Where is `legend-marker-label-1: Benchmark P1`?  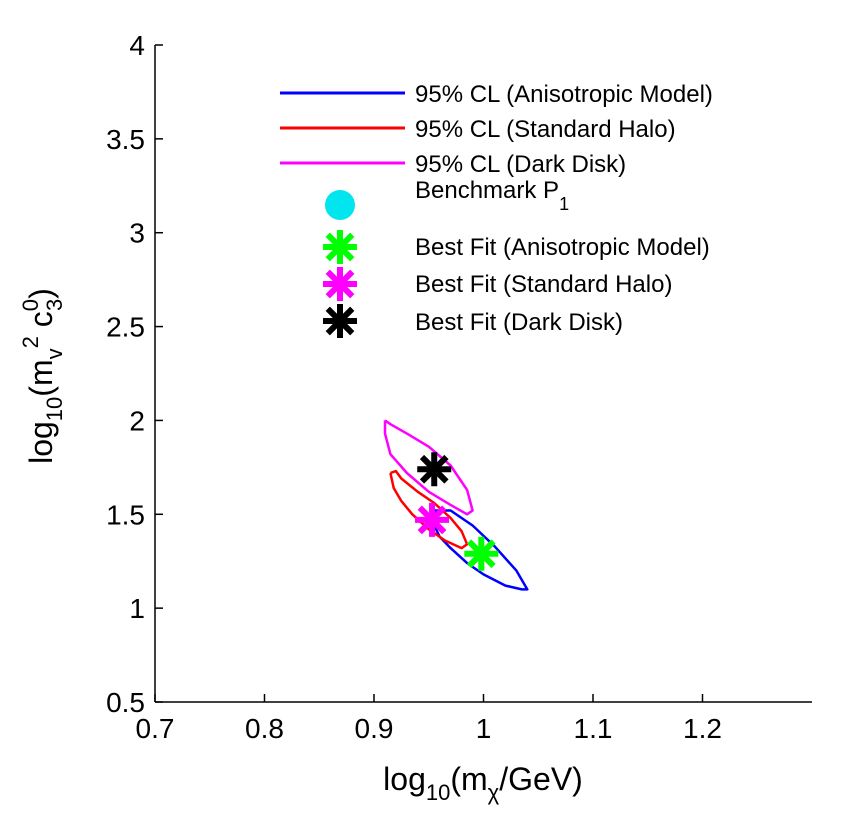 legend-marker-label-1: Benchmark P1 is located at coordinates (492, 195).